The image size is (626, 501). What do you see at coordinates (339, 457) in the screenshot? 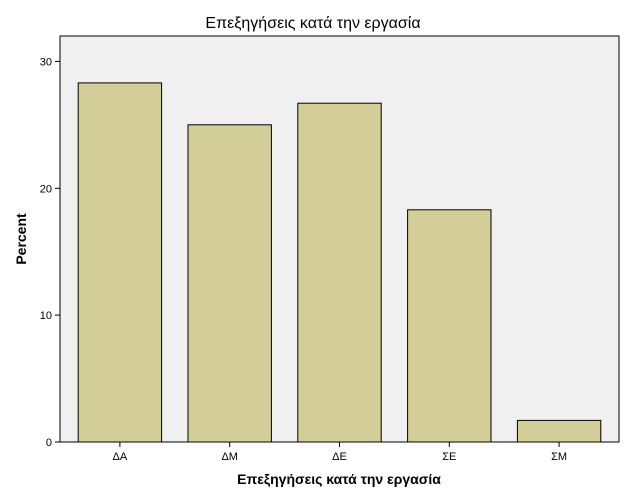
I see `x-tick-label: ΔΕ` at bounding box center [339, 457].